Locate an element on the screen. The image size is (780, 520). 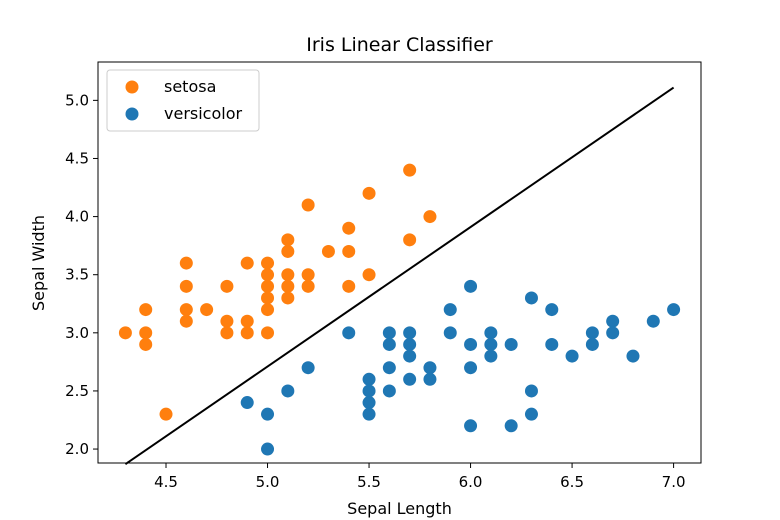
x-axis-label: Sepal Length is located at coordinates (399, 508).